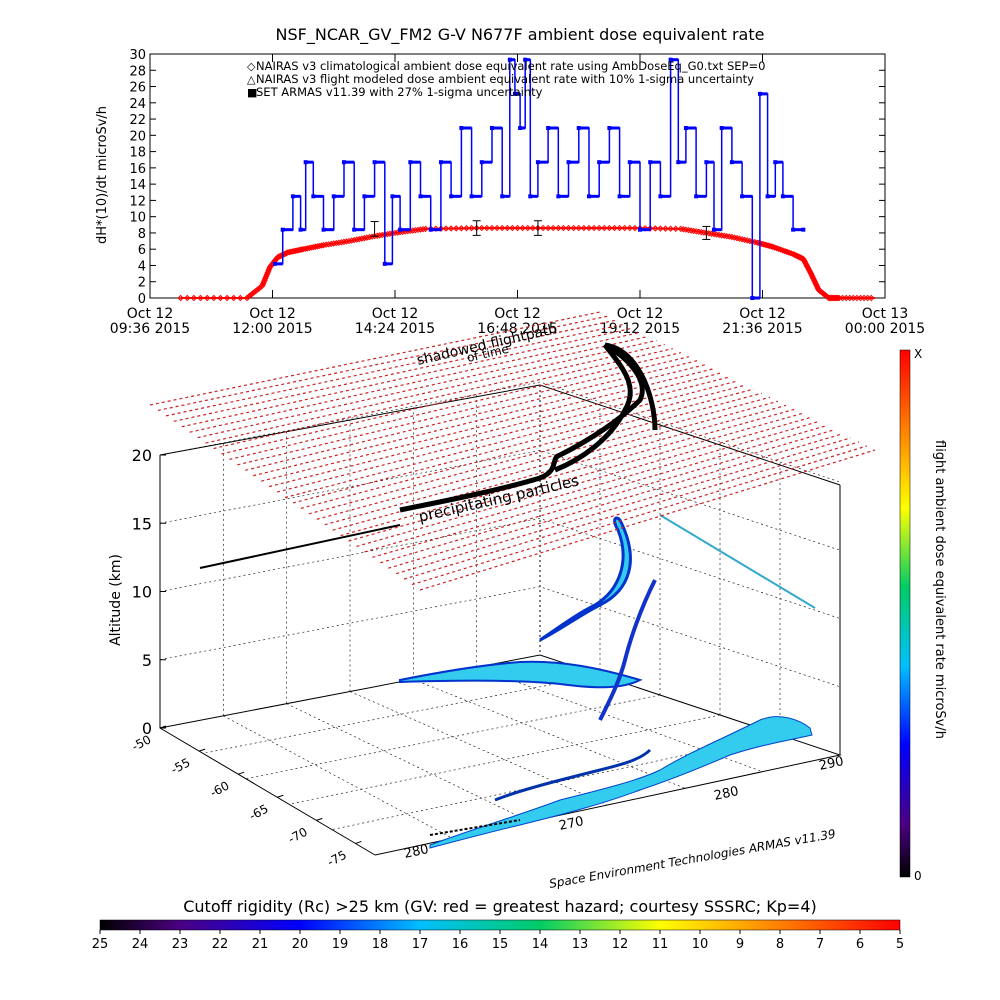  I want to click on y-tick-label: 20, so click(137, 136).